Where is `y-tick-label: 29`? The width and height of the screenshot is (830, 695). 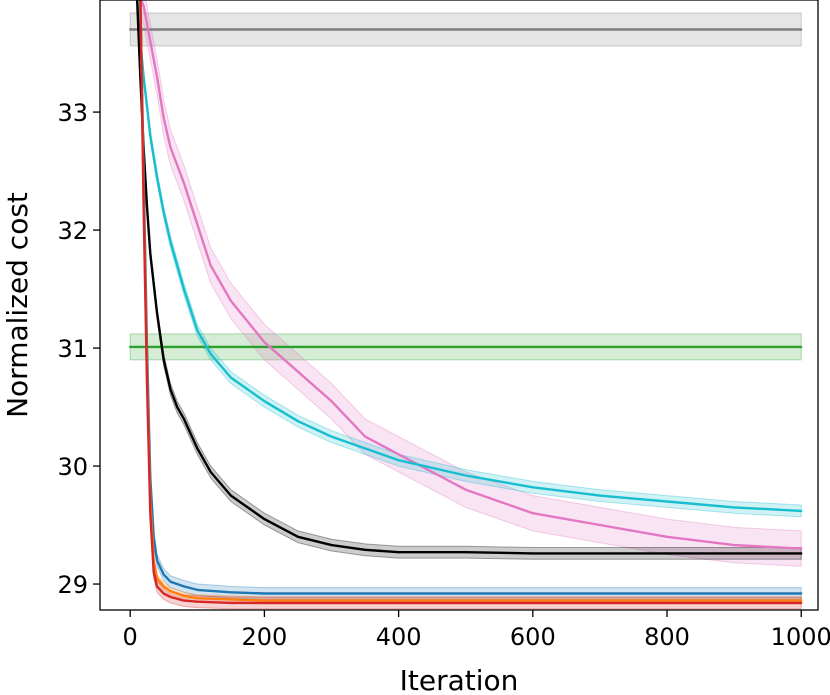 y-tick-label: 29 is located at coordinates (72, 585).